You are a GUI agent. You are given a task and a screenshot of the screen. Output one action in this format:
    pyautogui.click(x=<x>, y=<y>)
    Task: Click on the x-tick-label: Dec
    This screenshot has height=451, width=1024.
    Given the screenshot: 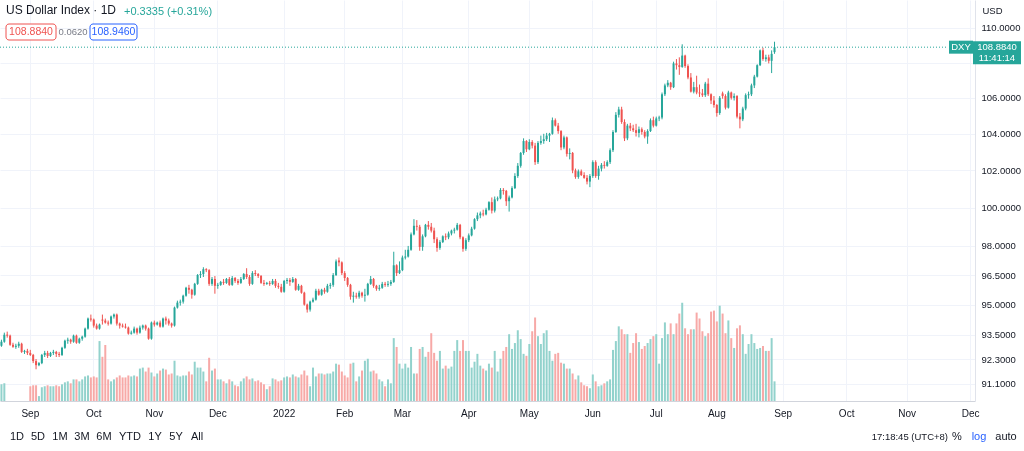 What is the action you would take?
    pyautogui.click(x=217, y=413)
    